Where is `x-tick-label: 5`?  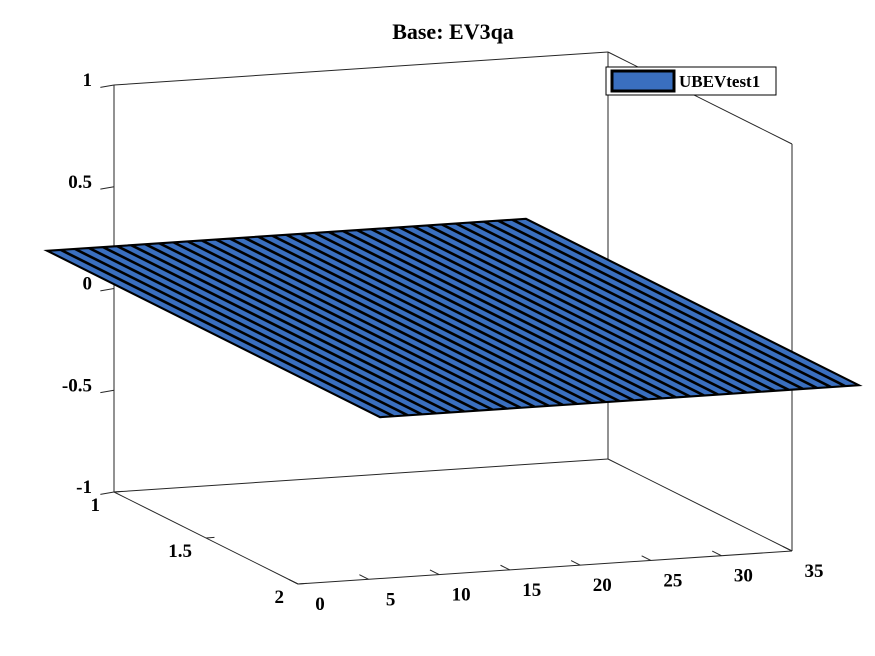 x-tick-label: 5 is located at coordinates (391, 599).